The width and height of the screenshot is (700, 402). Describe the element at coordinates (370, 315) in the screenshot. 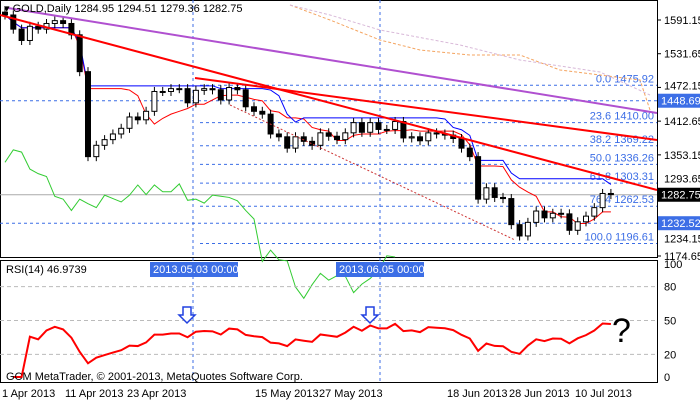

I see `down-arrow-icon` at that location.